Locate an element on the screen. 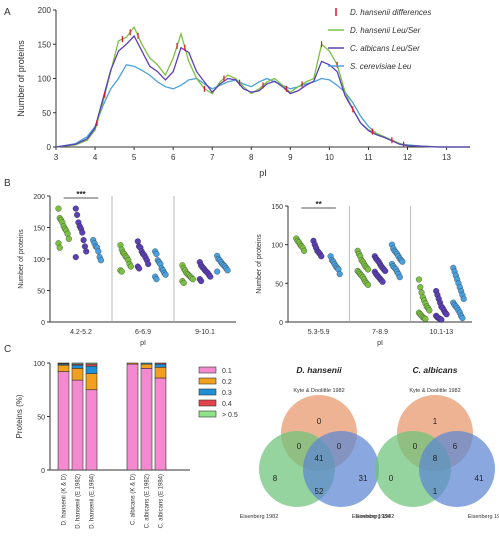  panel-letter-a: A is located at coordinates (7, 12).